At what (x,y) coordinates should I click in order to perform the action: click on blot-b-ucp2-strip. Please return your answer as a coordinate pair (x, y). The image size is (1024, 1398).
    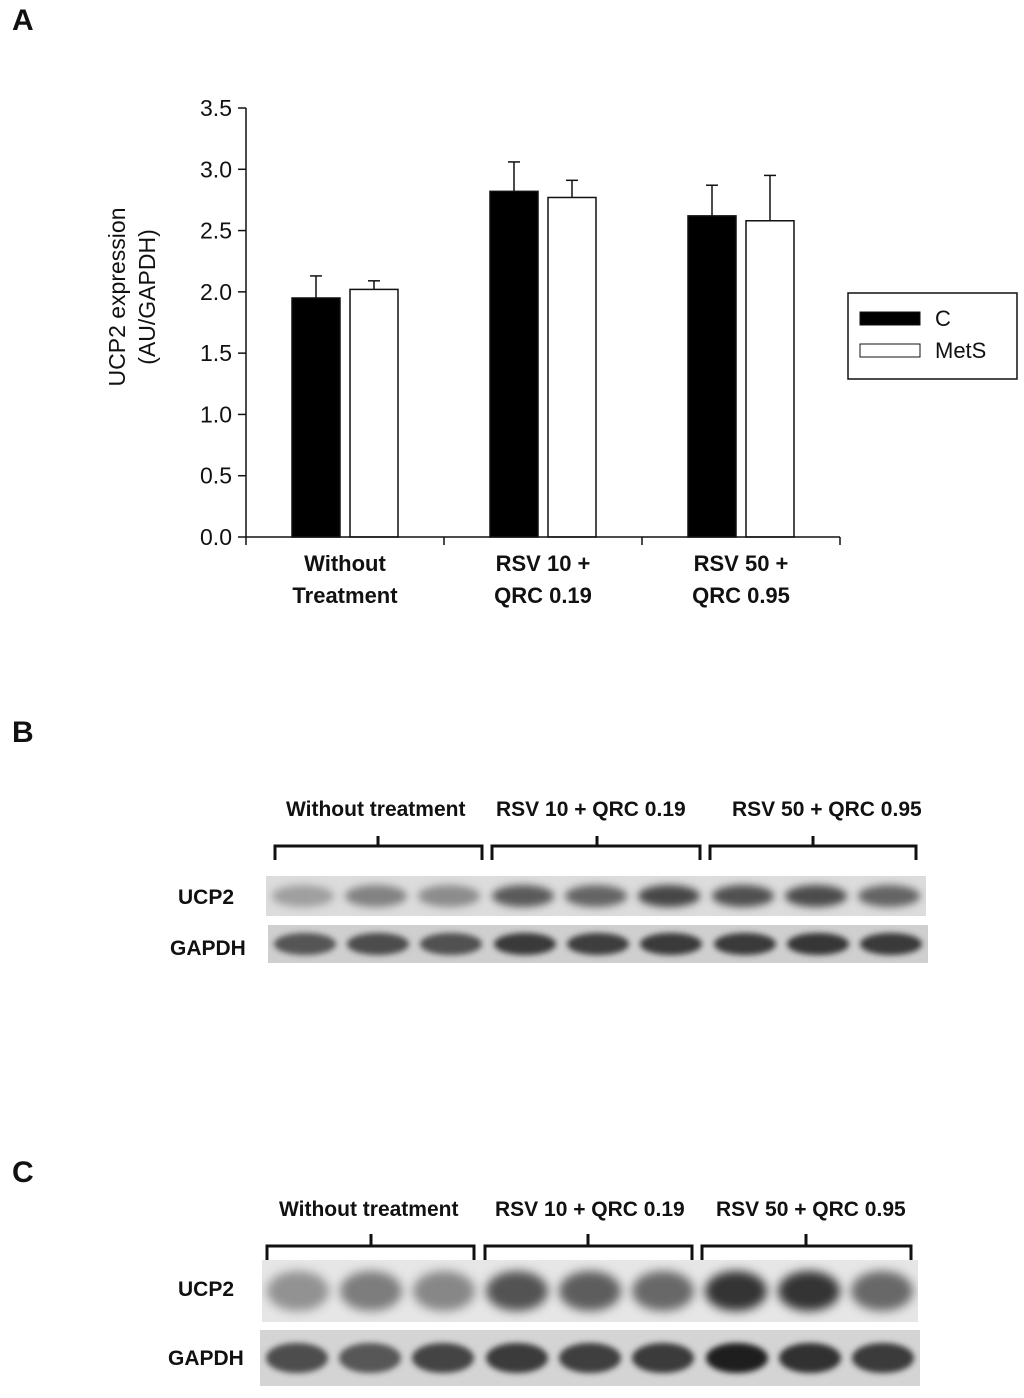
    Looking at the image, I should click on (596, 896).